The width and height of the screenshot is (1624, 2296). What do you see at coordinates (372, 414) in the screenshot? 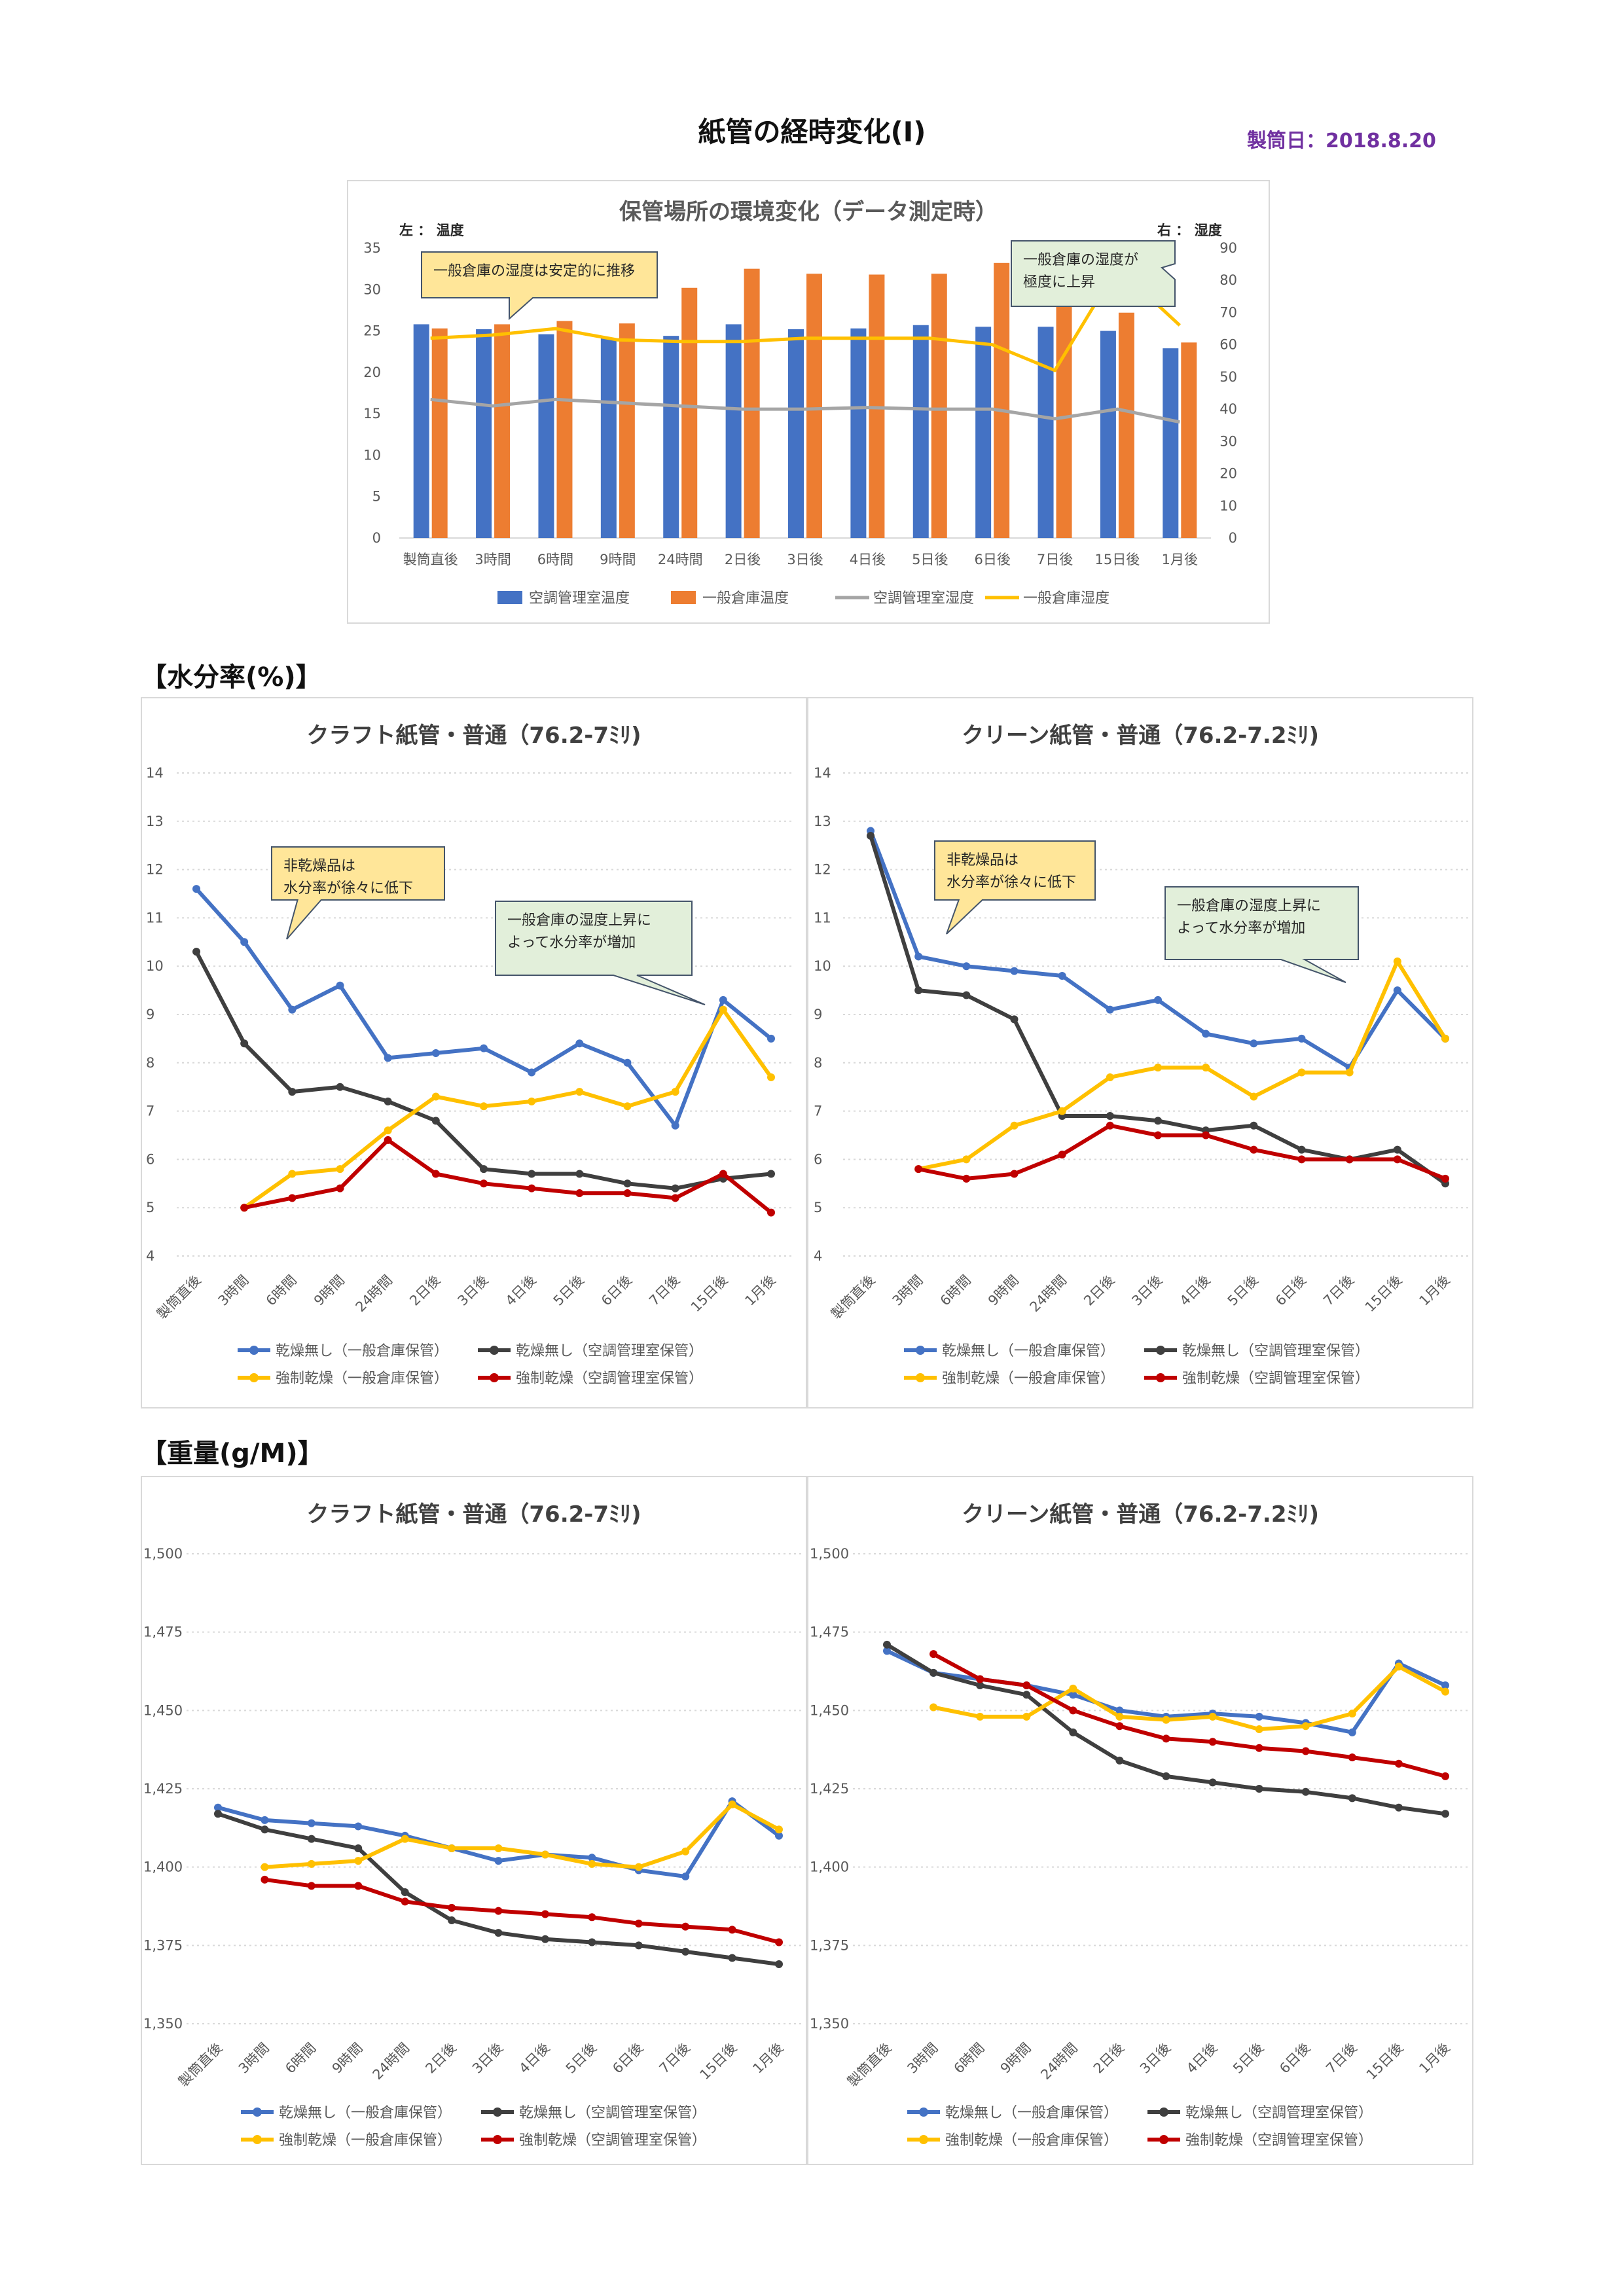
I see `y-left-tick-label: 15` at bounding box center [372, 414].